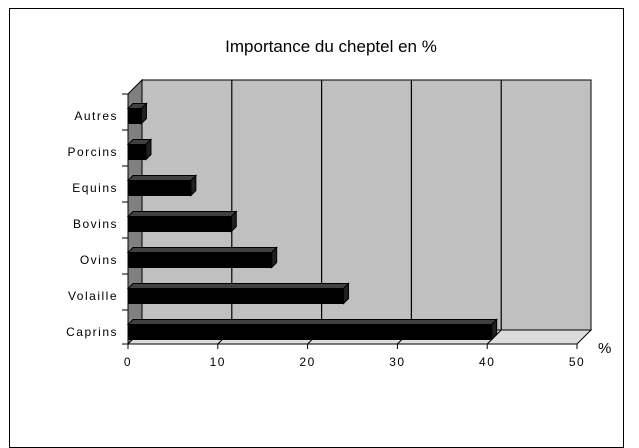  I want to click on x-tick-label: 30, so click(397, 362).